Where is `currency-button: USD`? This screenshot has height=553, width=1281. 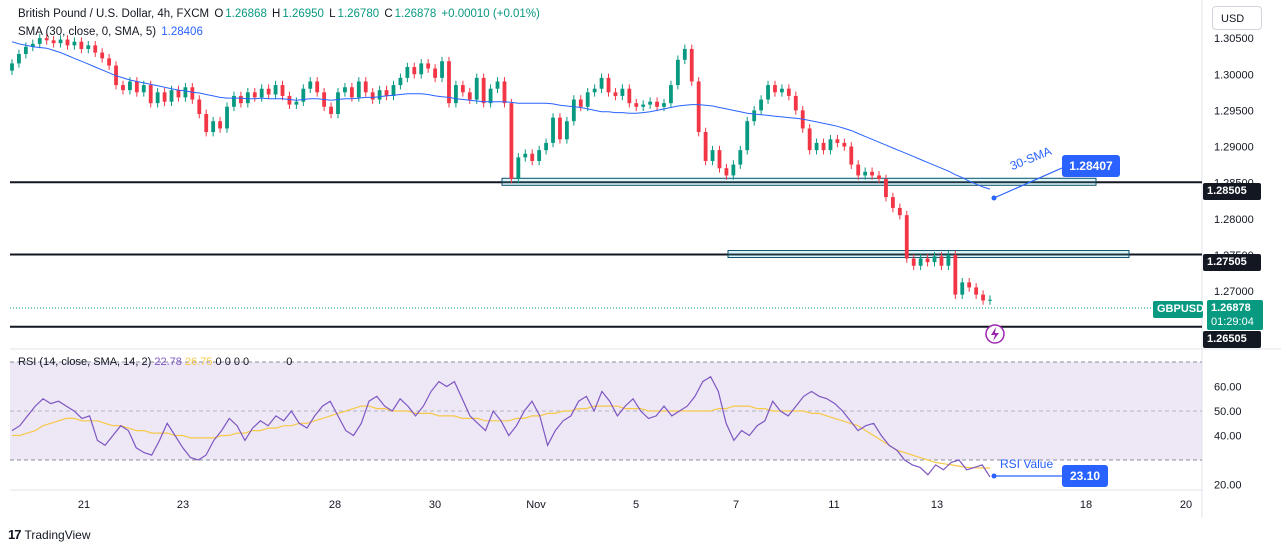
currency-button: USD is located at coordinates (1237, 18).